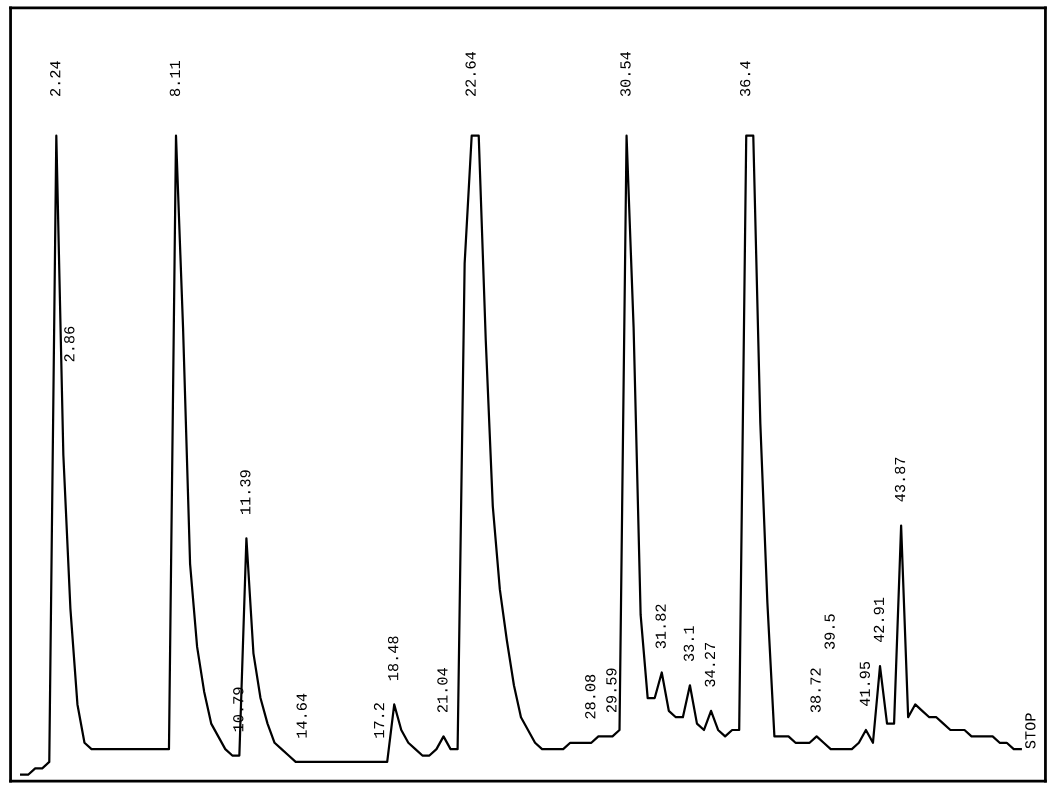 The image size is (1056, 789). I want to click on x-tick-label: 22.64, so click(470, 73).